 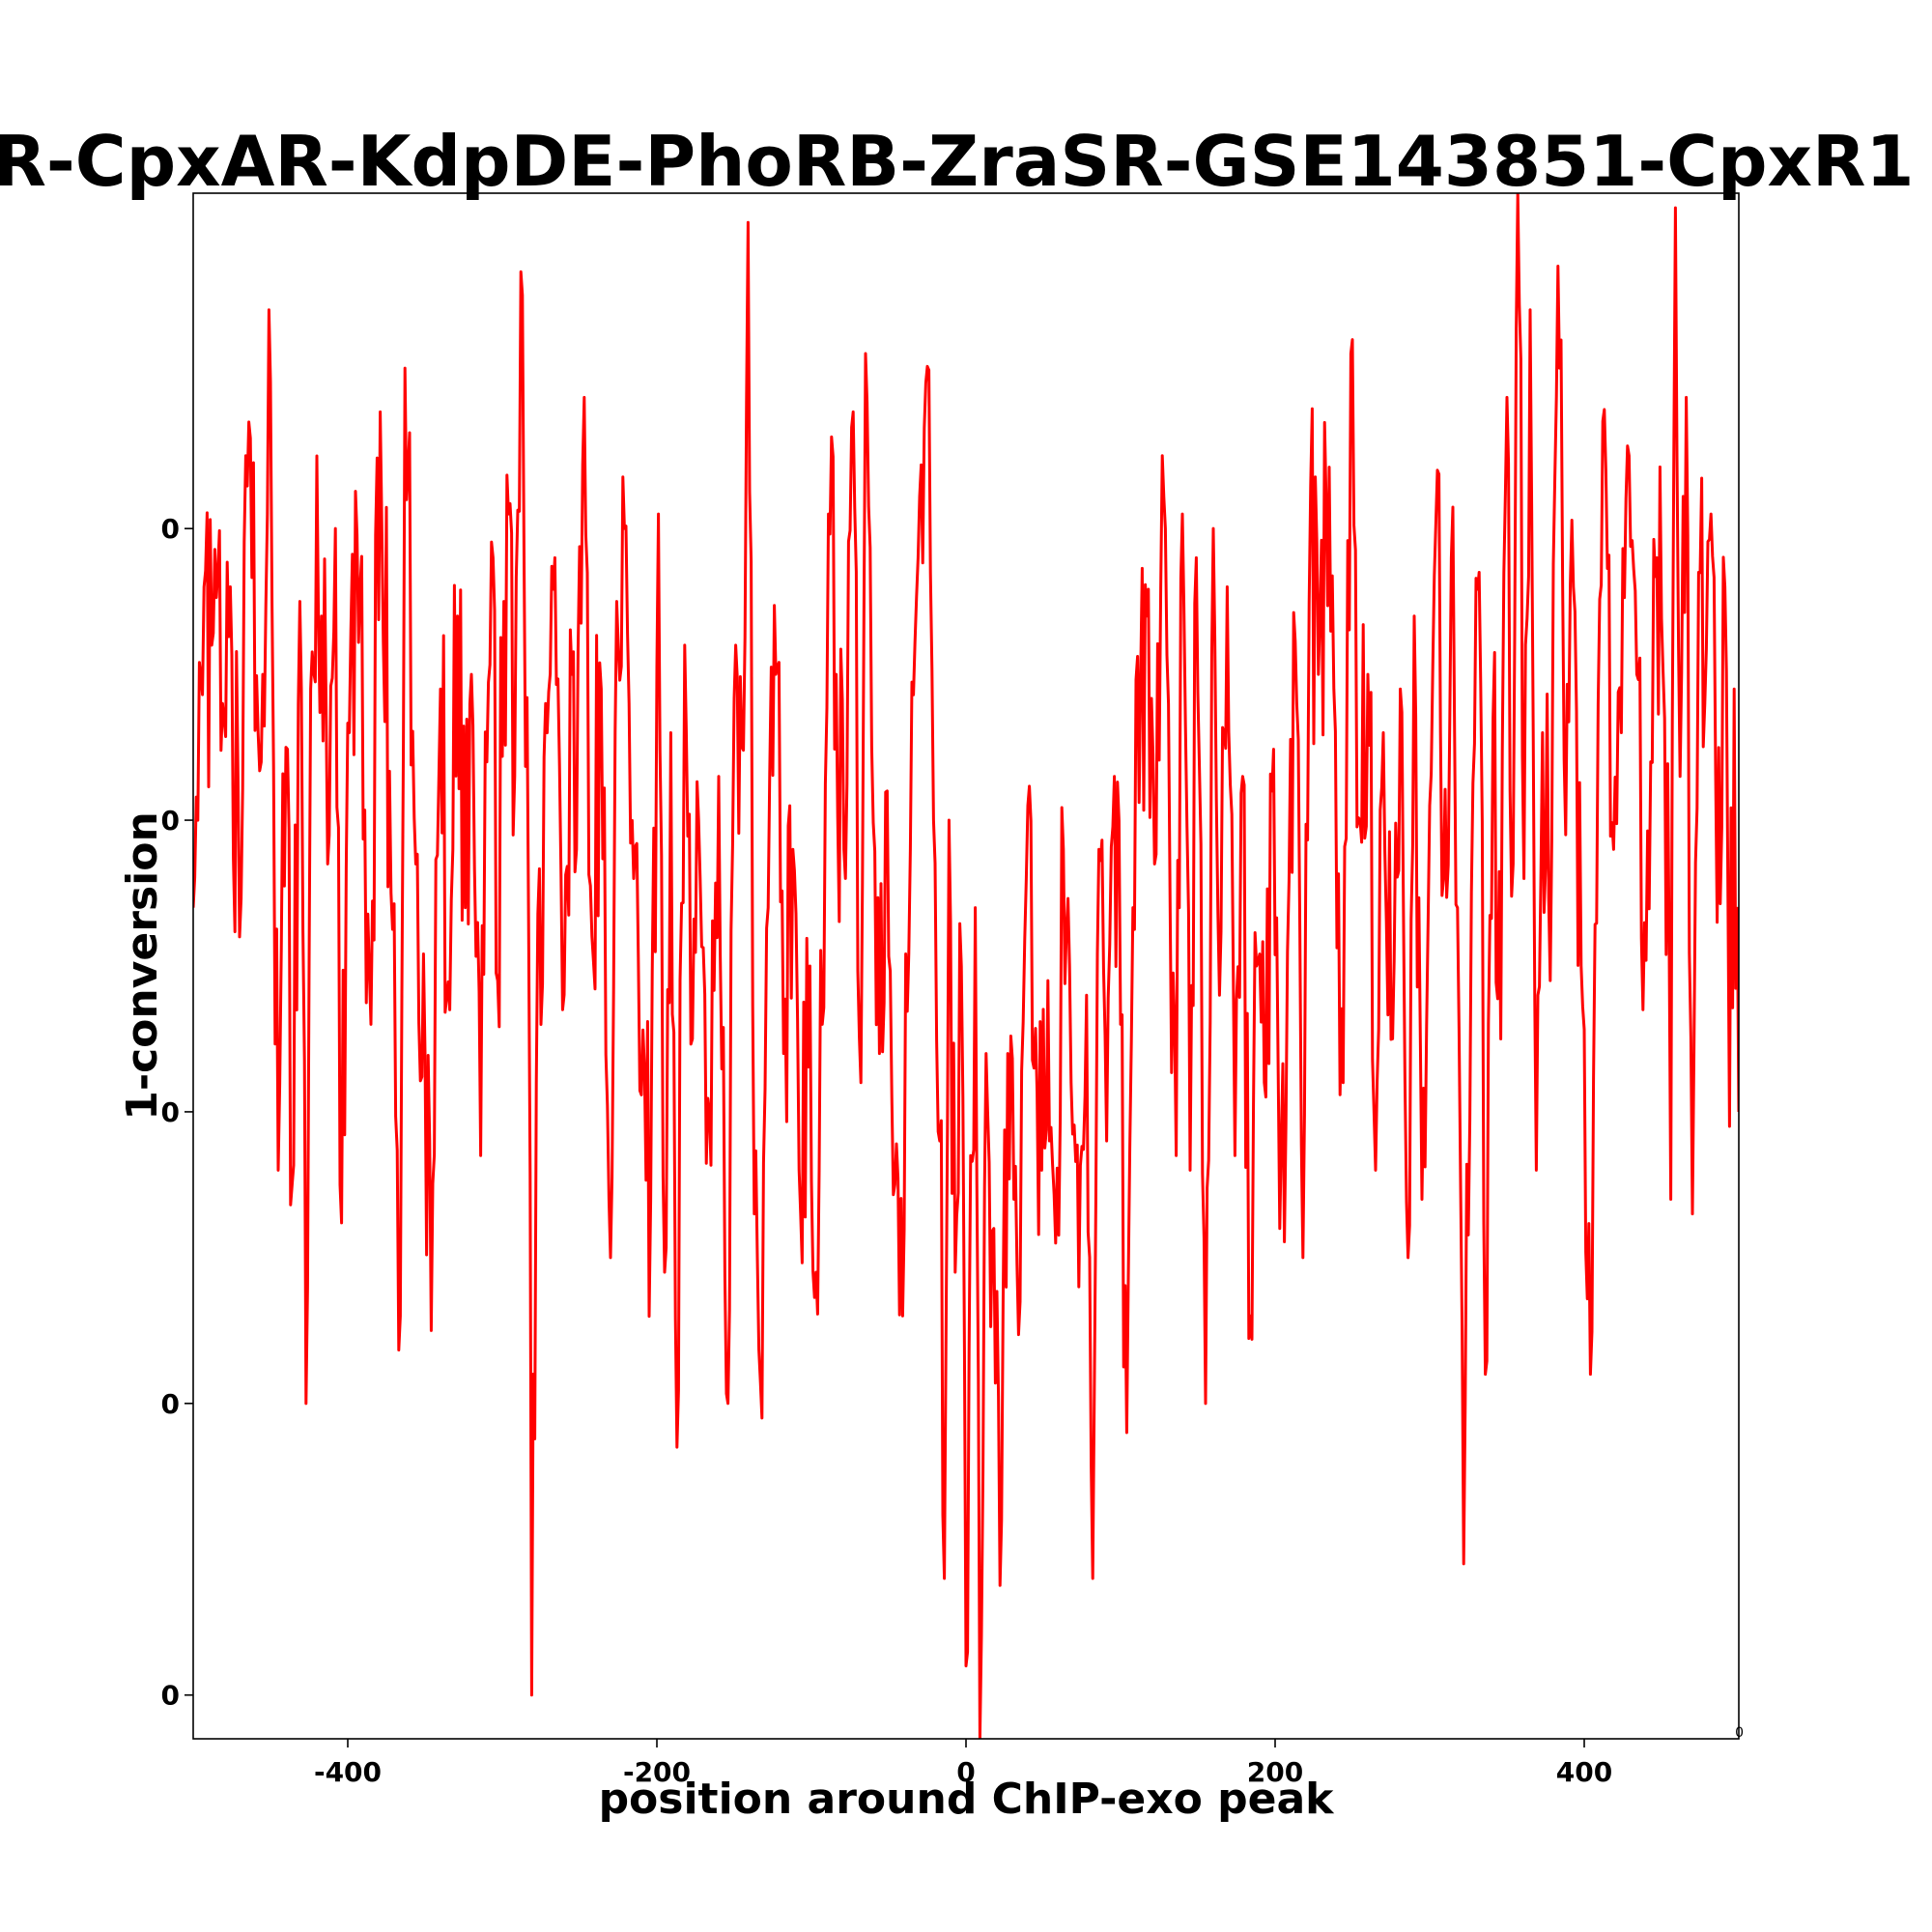 I want to click on y-axis: 0 0 0 0 0, so click(x=177, y=1112).